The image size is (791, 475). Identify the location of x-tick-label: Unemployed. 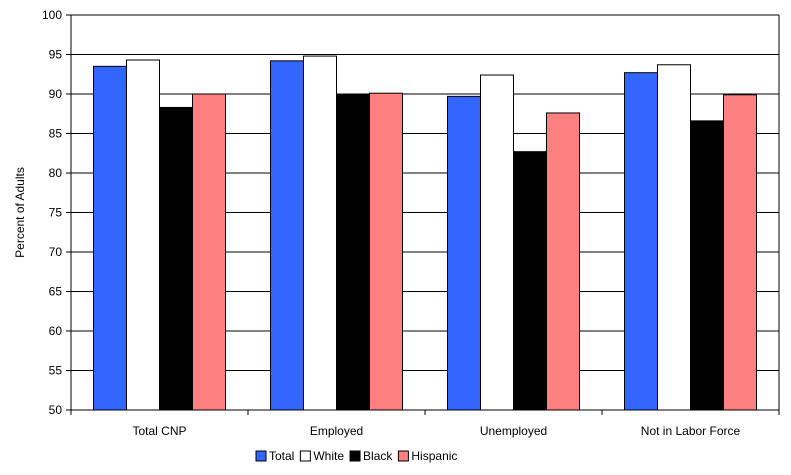
(513, 431).